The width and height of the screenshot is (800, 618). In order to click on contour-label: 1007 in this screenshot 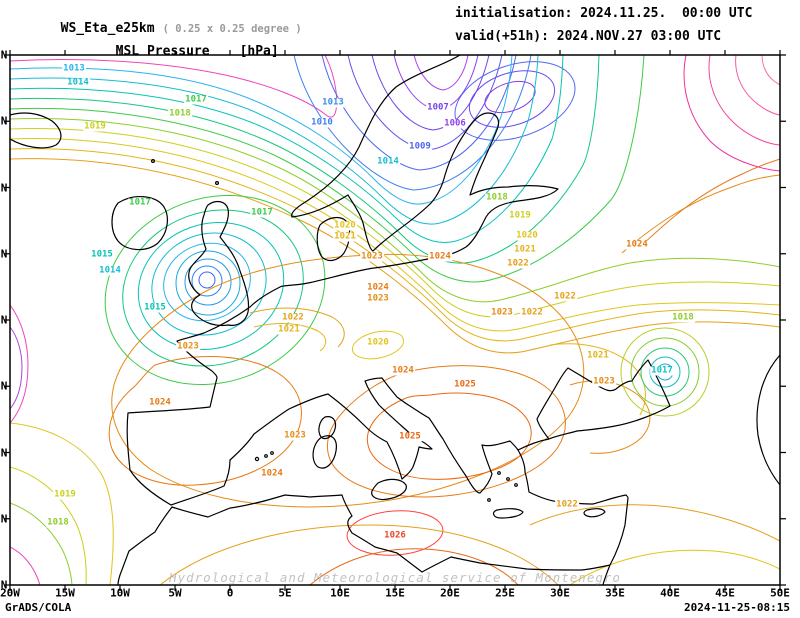, I will do `click(438, 107)`.